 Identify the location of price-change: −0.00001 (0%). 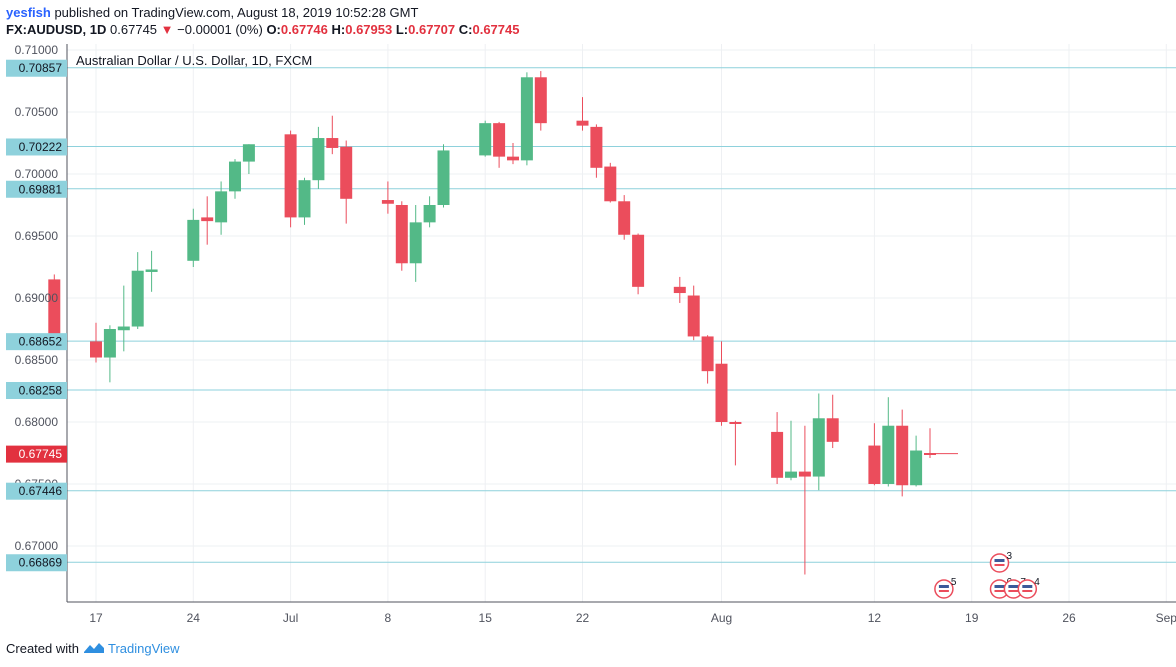
(220, 29).